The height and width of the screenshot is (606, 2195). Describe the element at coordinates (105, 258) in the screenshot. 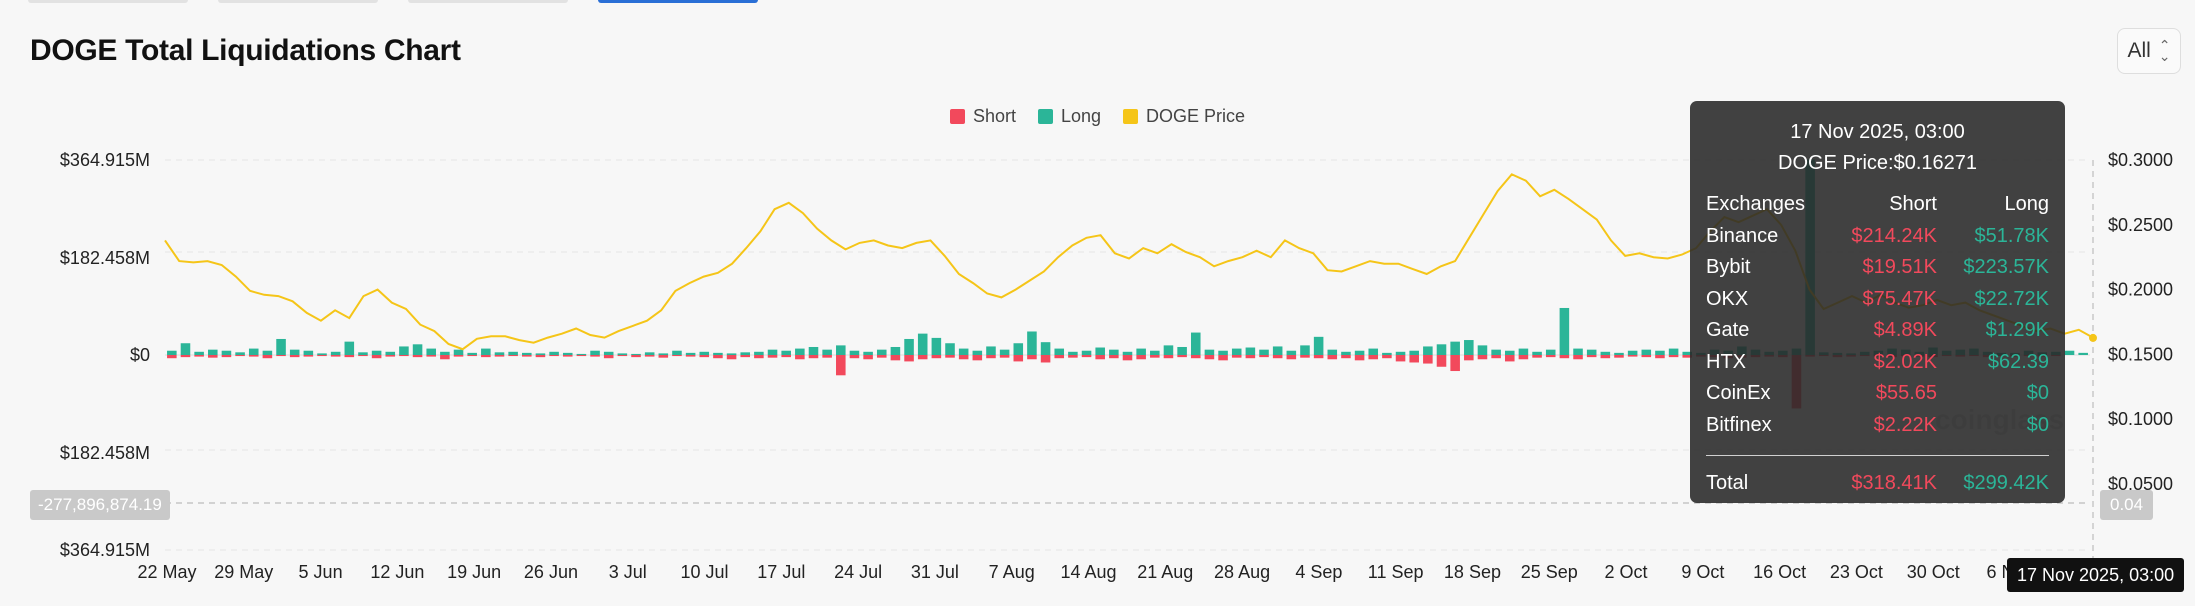

I see `y-left-tick-label: $182.458M` at that location.